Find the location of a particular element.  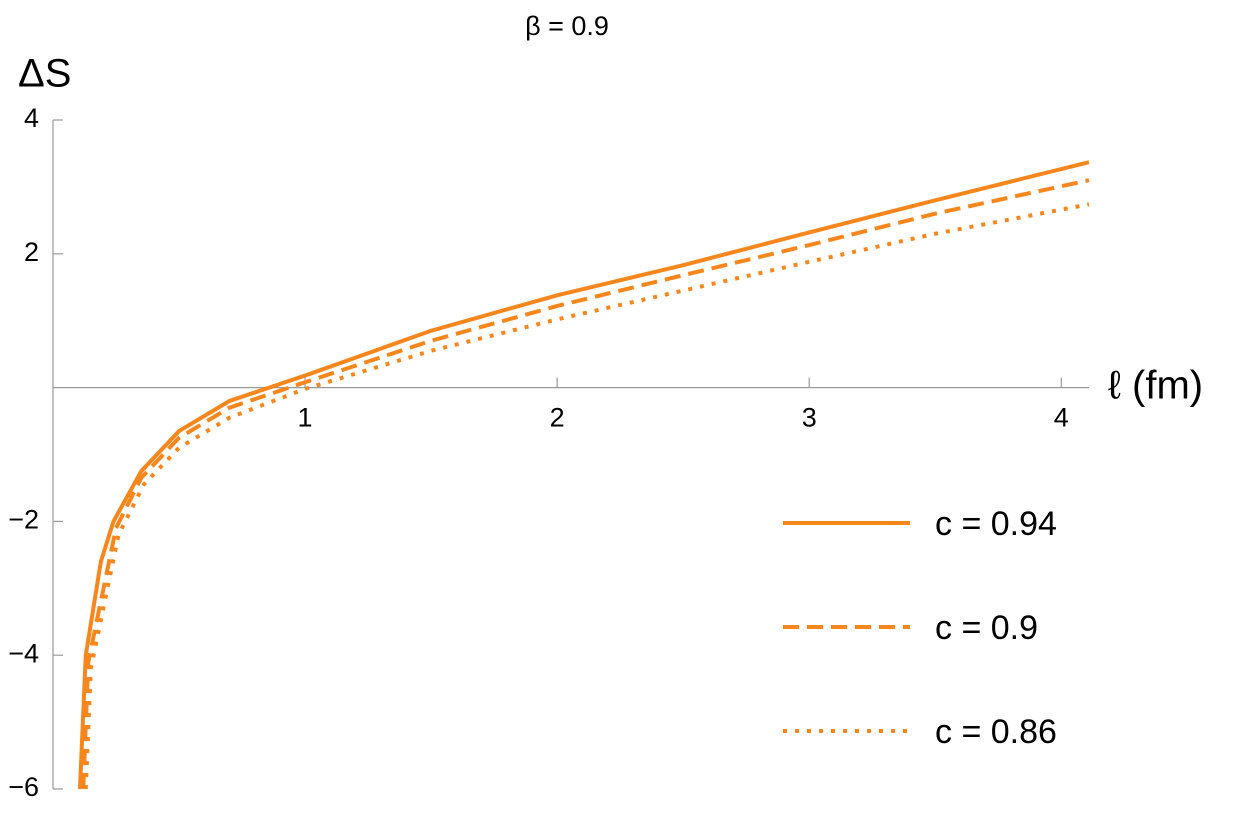

chart-title: β = 0.9 is located at coordinates (567, 26).